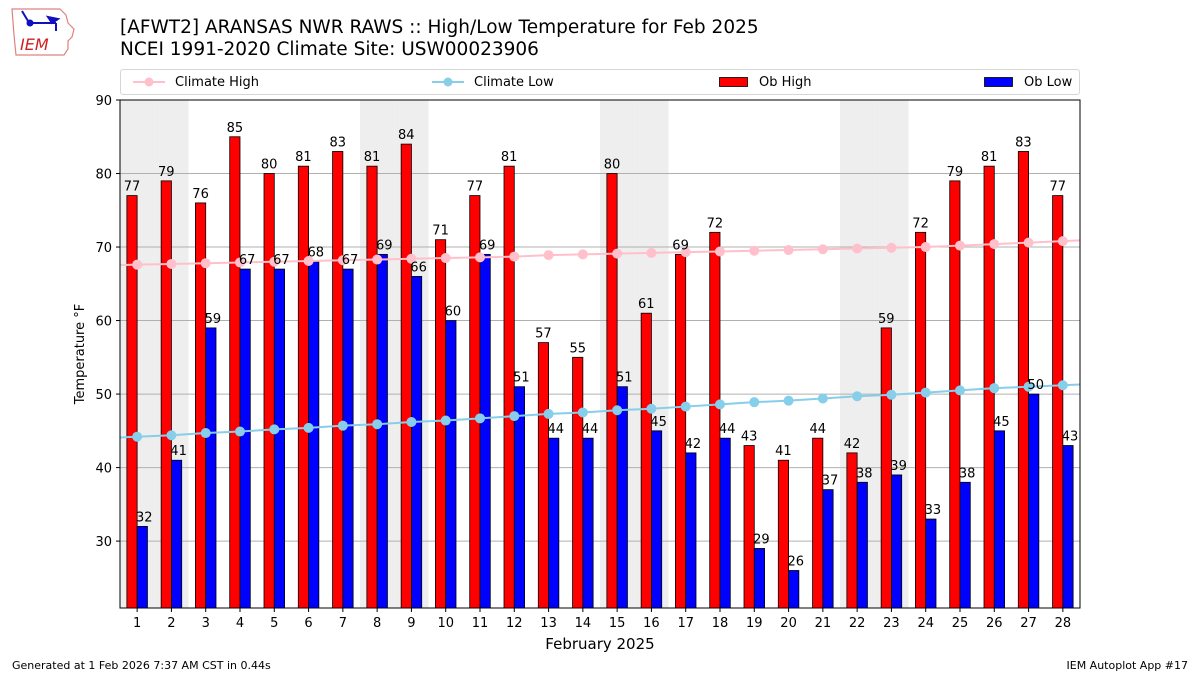 The height and width of the screenshot is (675, 1200). I want to click on ob-high-label: 76, so click(200, 194).